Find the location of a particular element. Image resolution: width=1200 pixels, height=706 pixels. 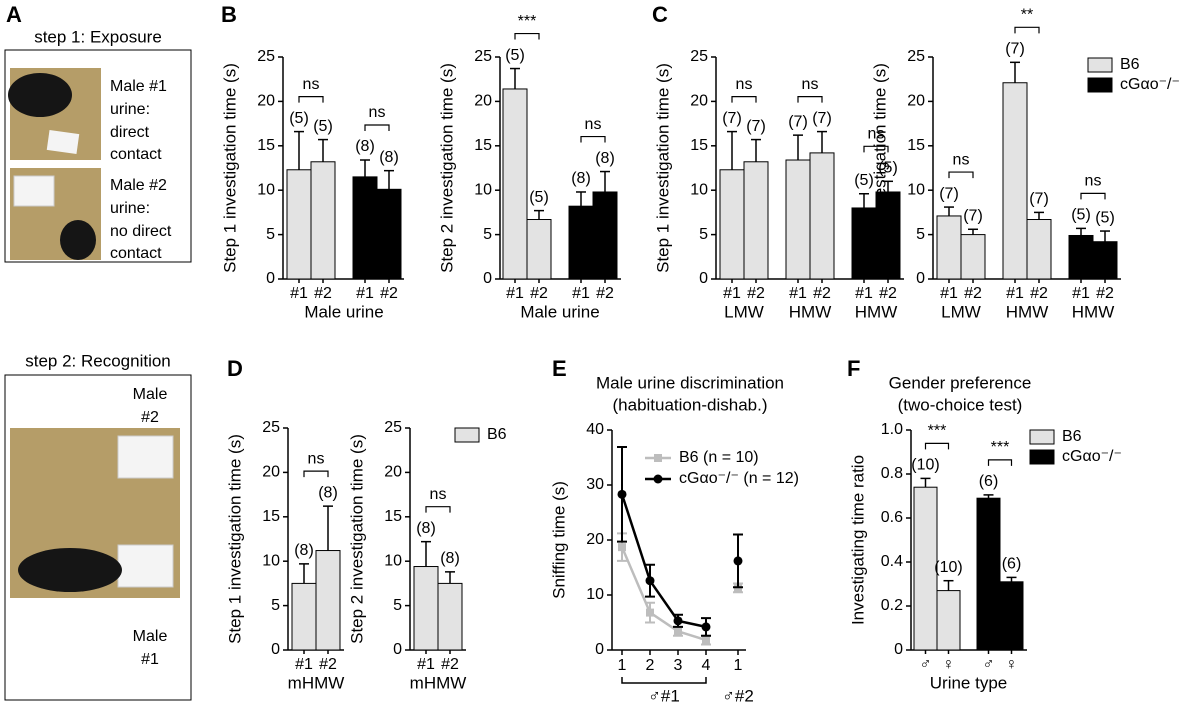

y-tick-label: 40 is located at coordinates (595, 429).